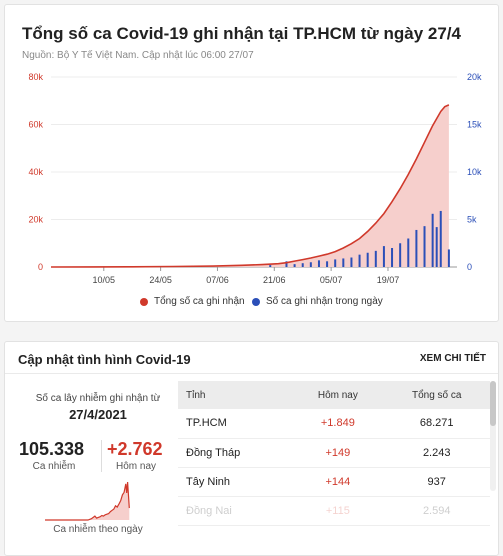 The width and height of the screenshot is (503, 556). I want to click on view-details-link: XEM CHI TIẾT, so click(452, 358).